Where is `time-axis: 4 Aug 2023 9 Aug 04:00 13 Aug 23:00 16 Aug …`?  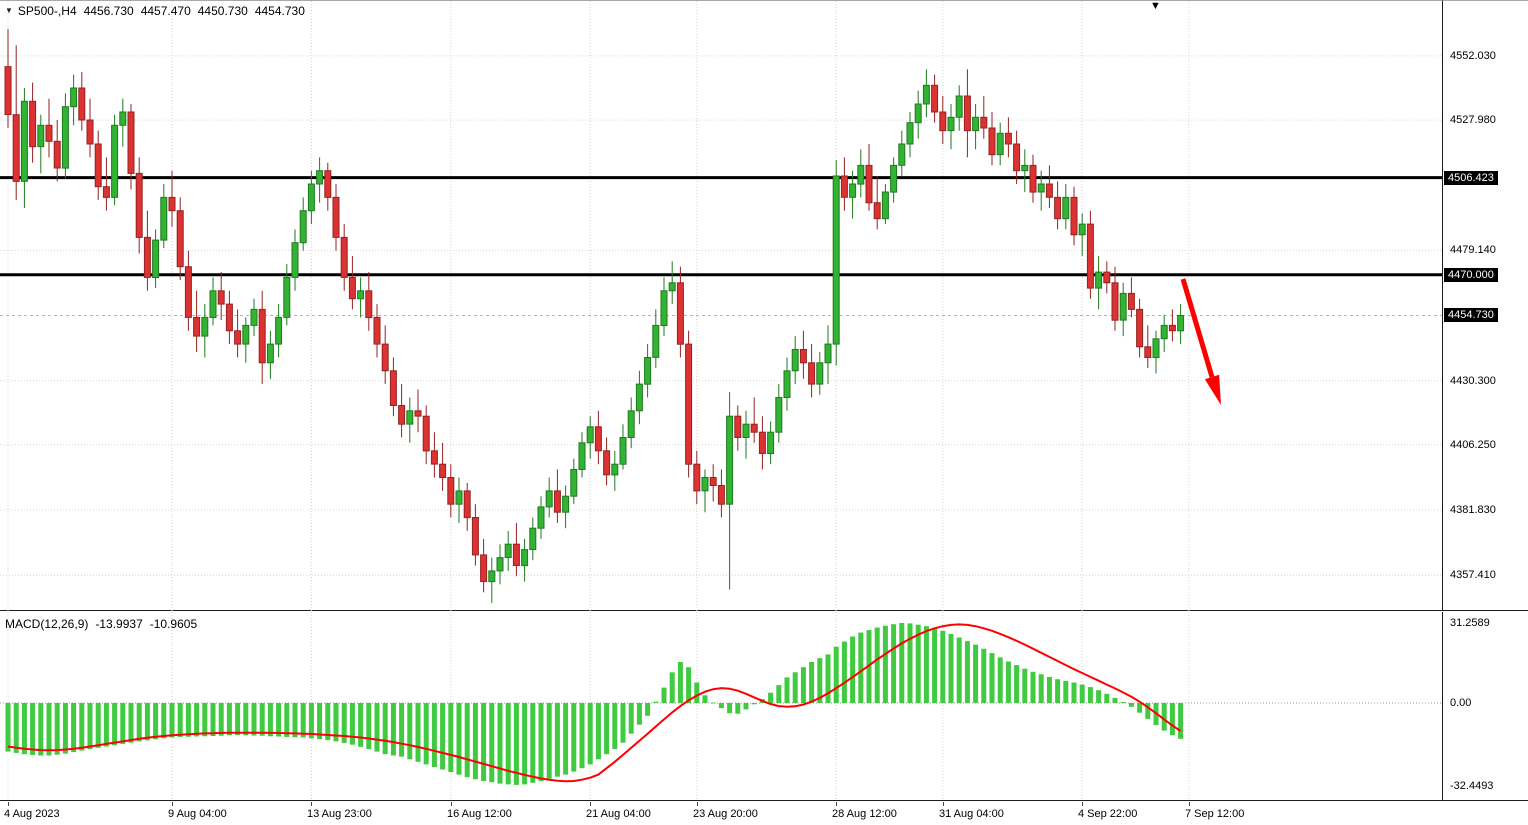 time-axis: 4 Aug 2023 9 Aug 04:00 13 Aug 23:00 16 Aug … is located at coordinates (764, 813).